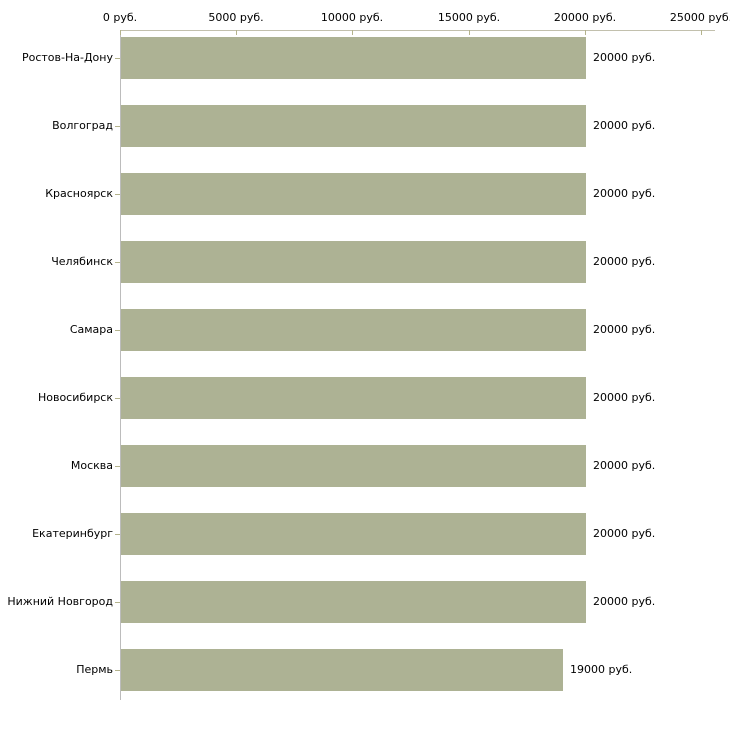  I want to click on category-label: Екатеринбург, so click(72, 533).